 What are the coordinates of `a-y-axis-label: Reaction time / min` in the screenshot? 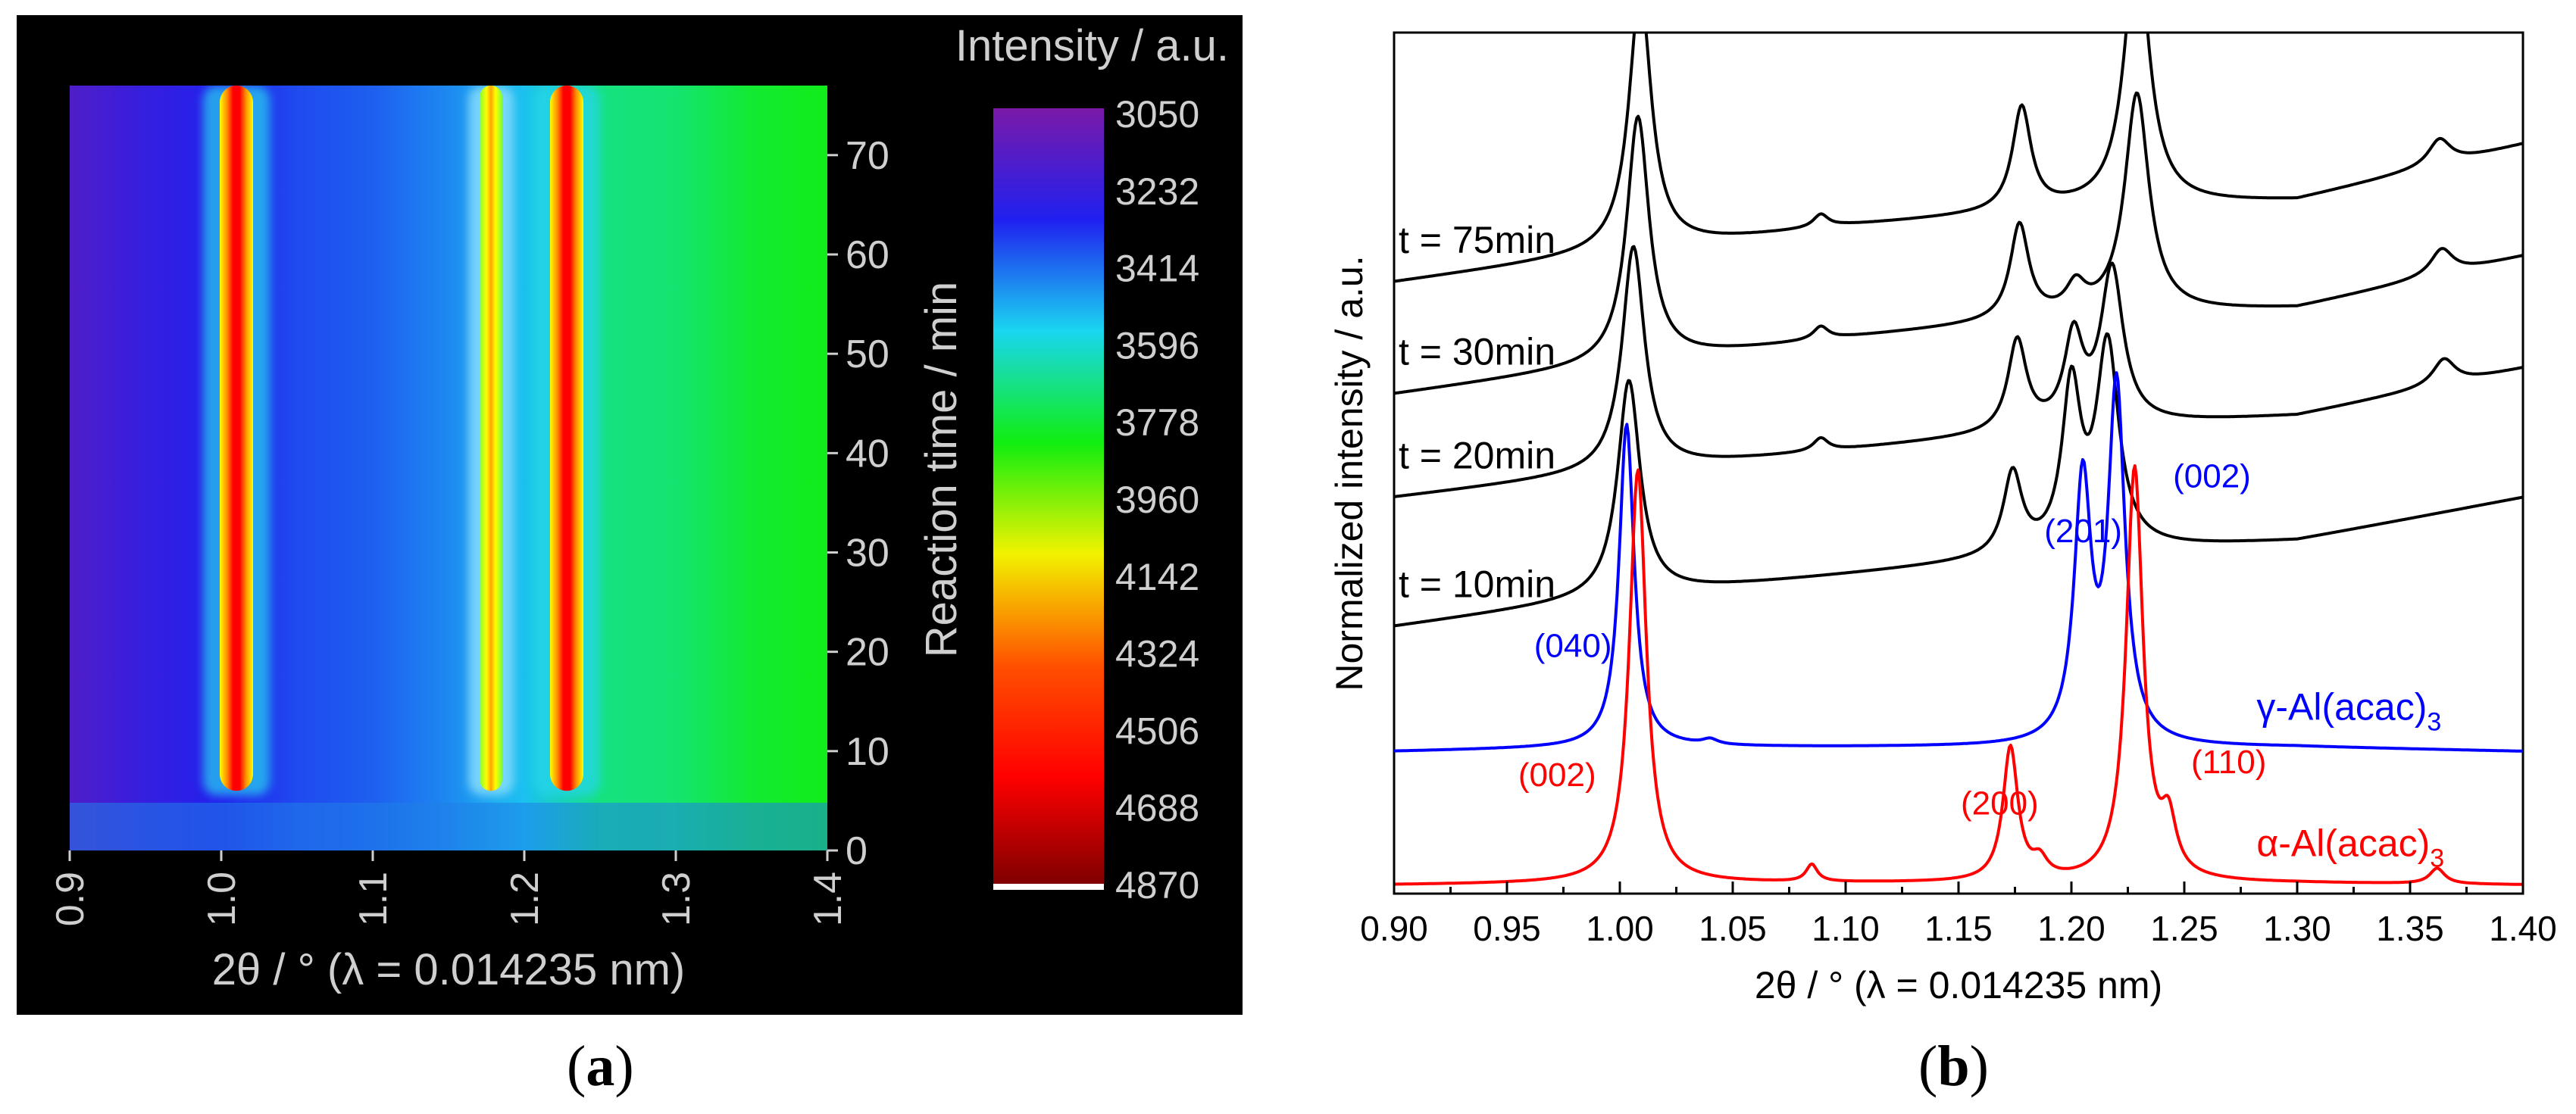 It's located at (941, 469).